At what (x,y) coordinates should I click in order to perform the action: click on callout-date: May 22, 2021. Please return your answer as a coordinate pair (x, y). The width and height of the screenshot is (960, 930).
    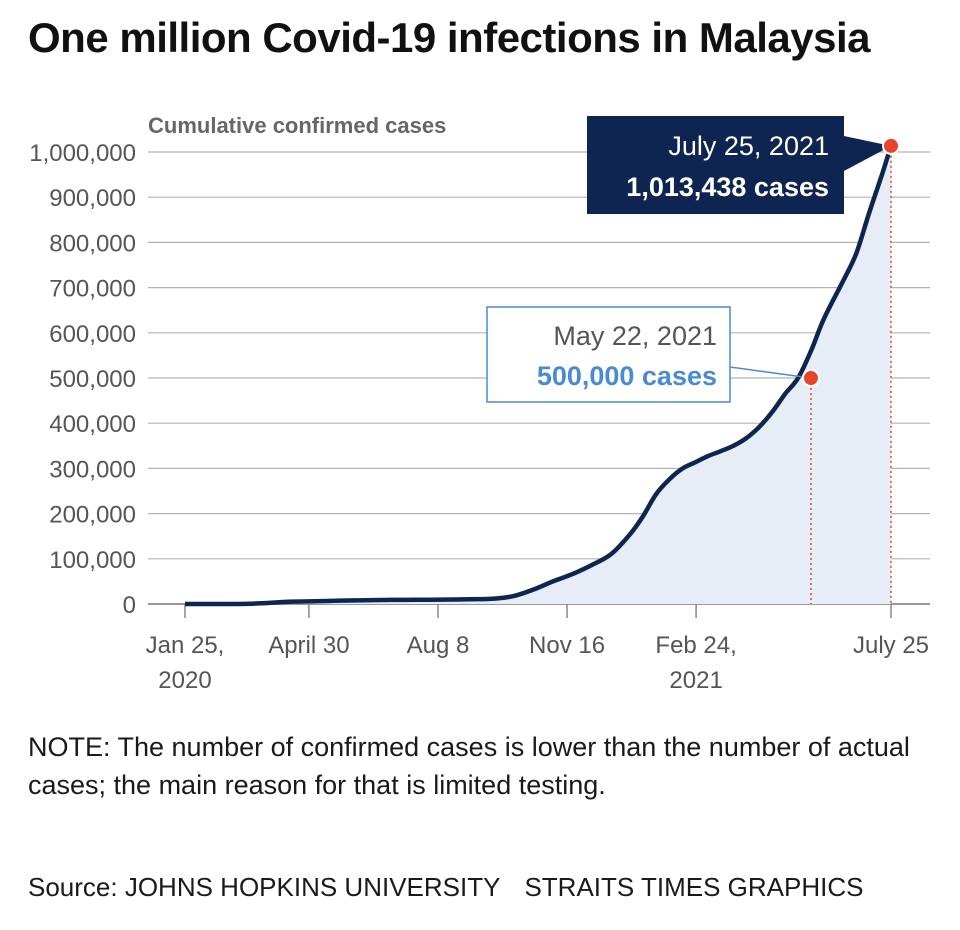
    Looking at the image, I should click on (635, 336).